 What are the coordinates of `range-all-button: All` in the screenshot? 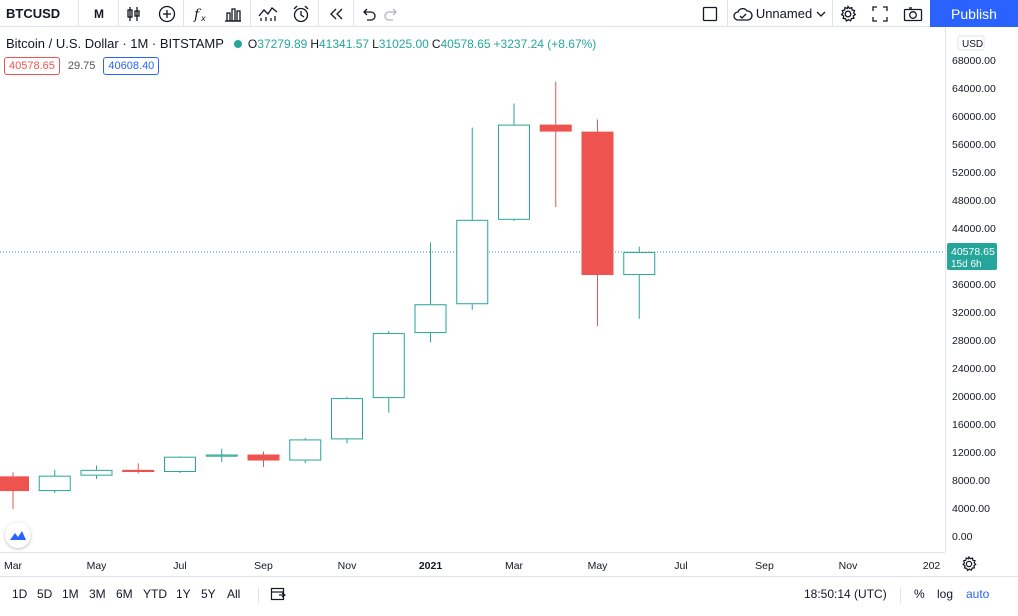 It's located at (234, 594).